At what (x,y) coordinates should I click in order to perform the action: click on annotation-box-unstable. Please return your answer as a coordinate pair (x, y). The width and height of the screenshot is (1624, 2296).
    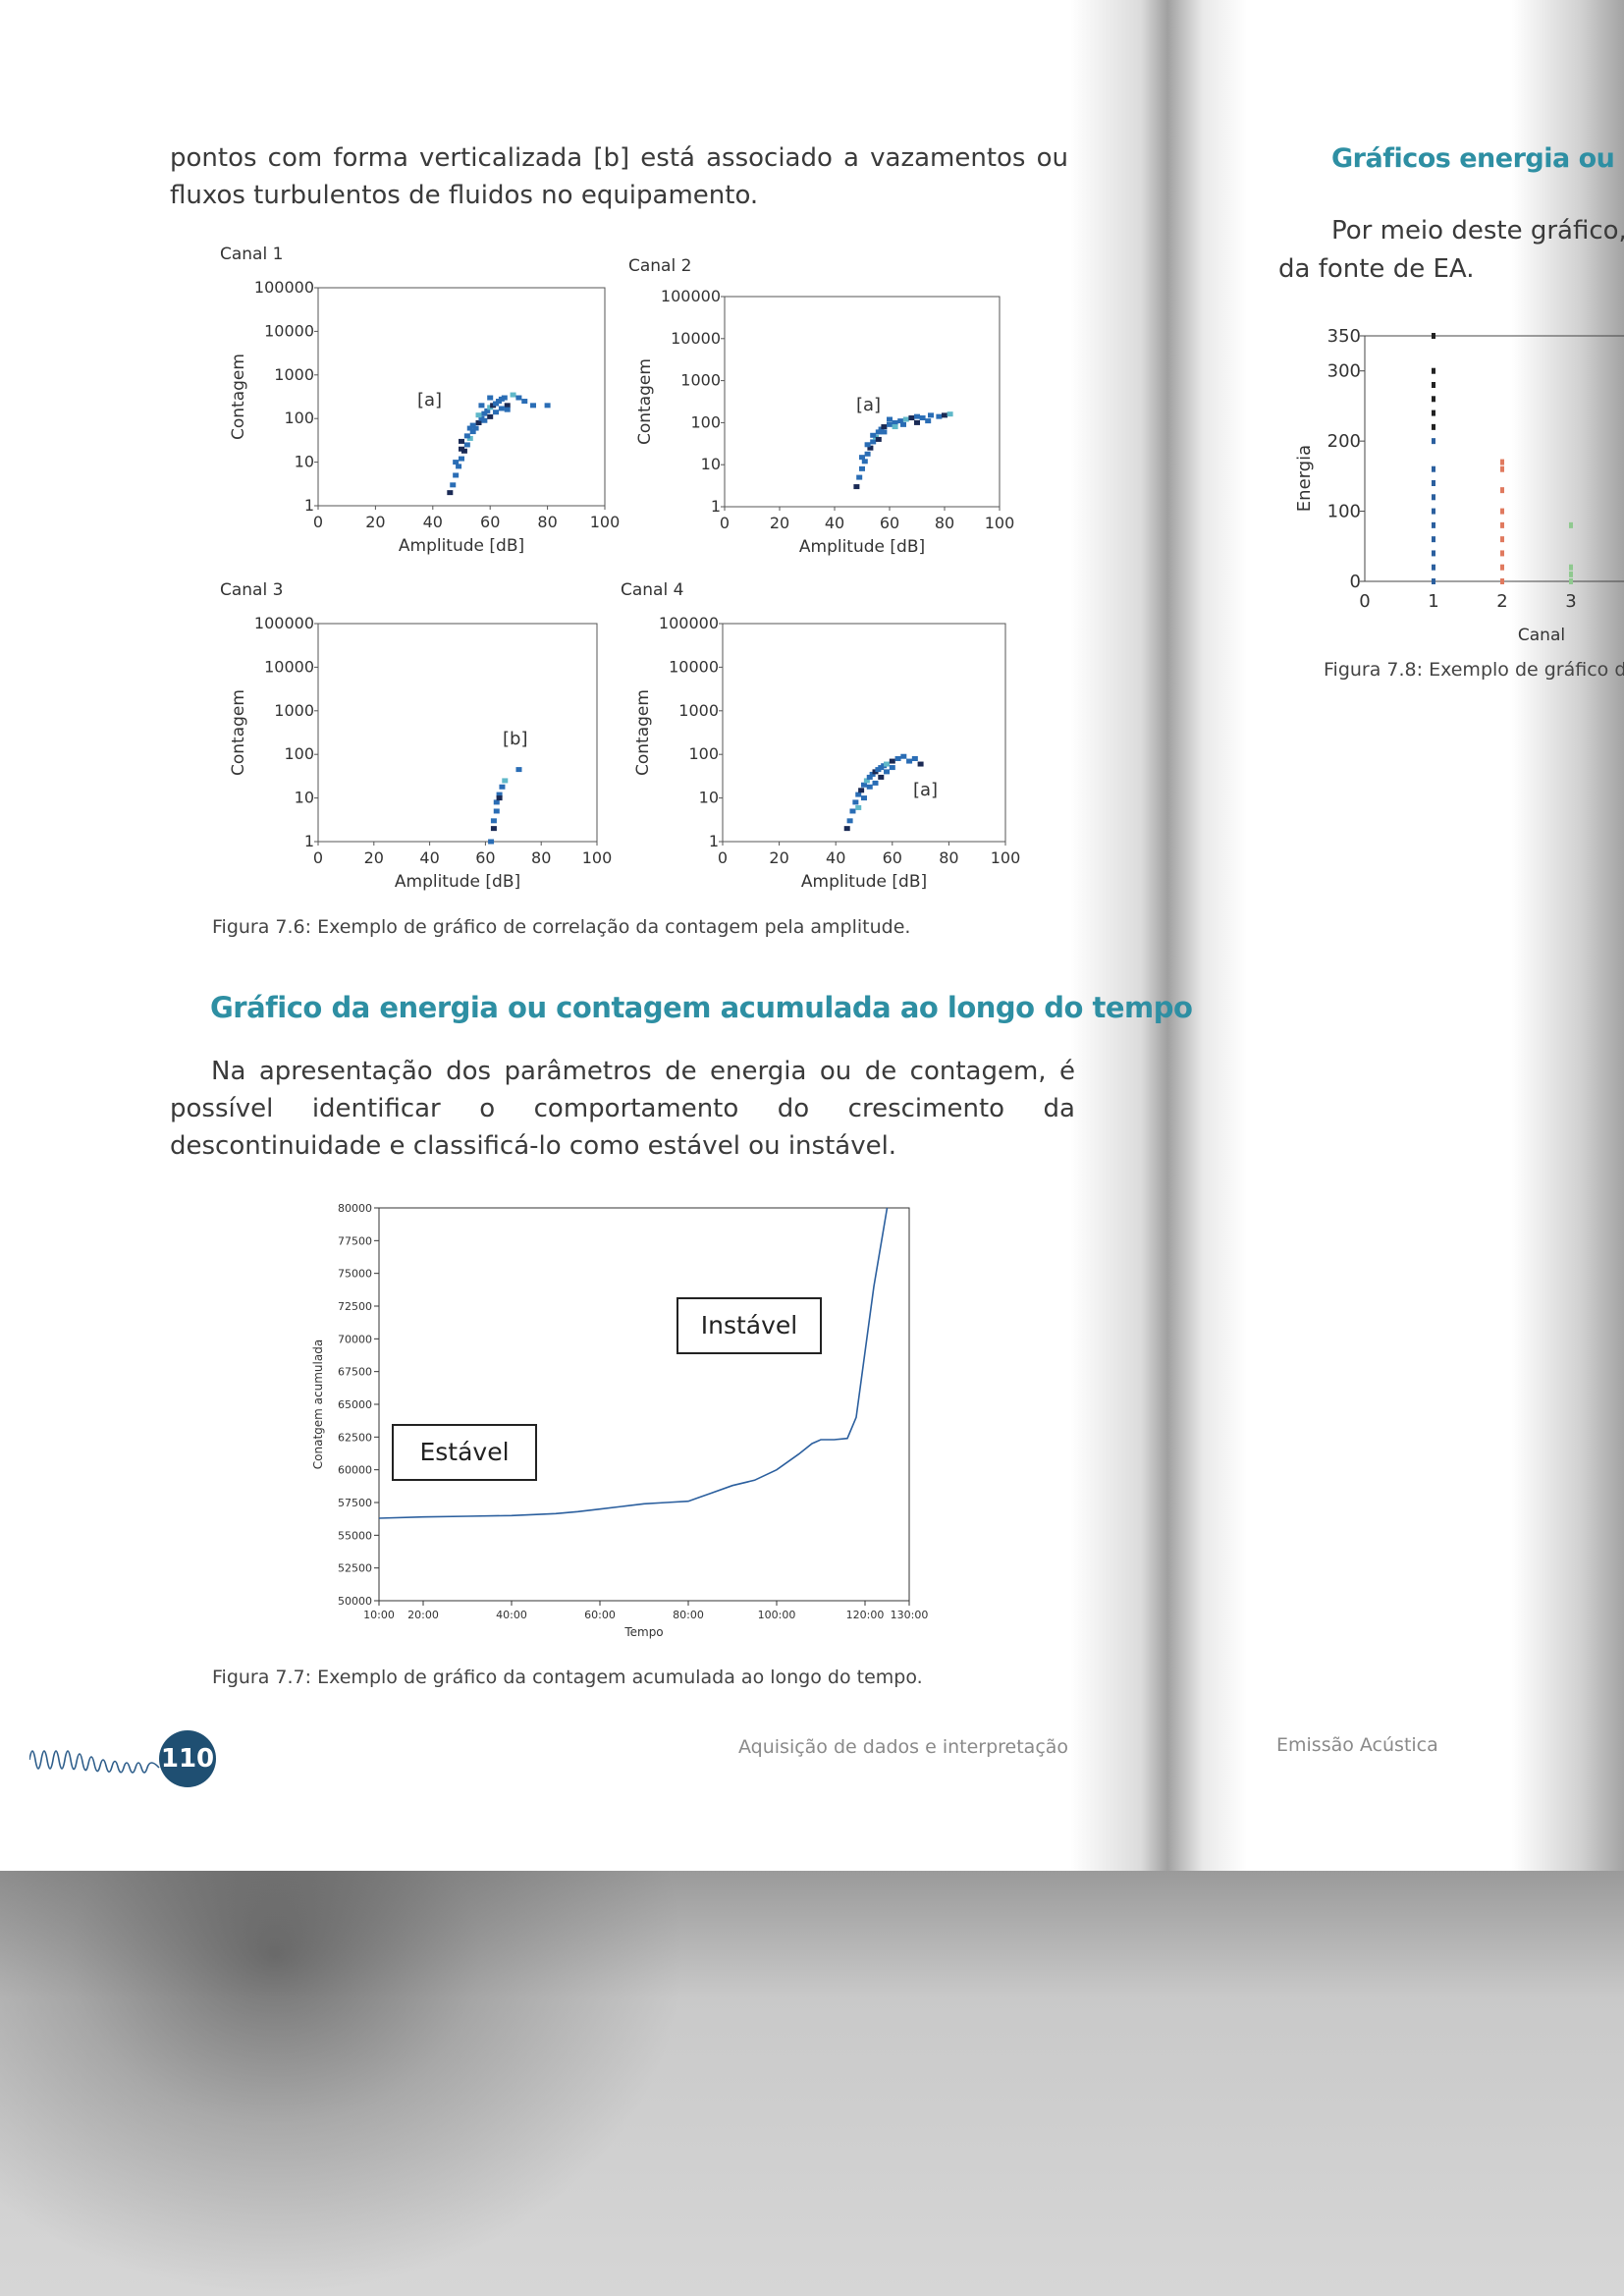
    Looking at the image, I should click on (749, 1325).